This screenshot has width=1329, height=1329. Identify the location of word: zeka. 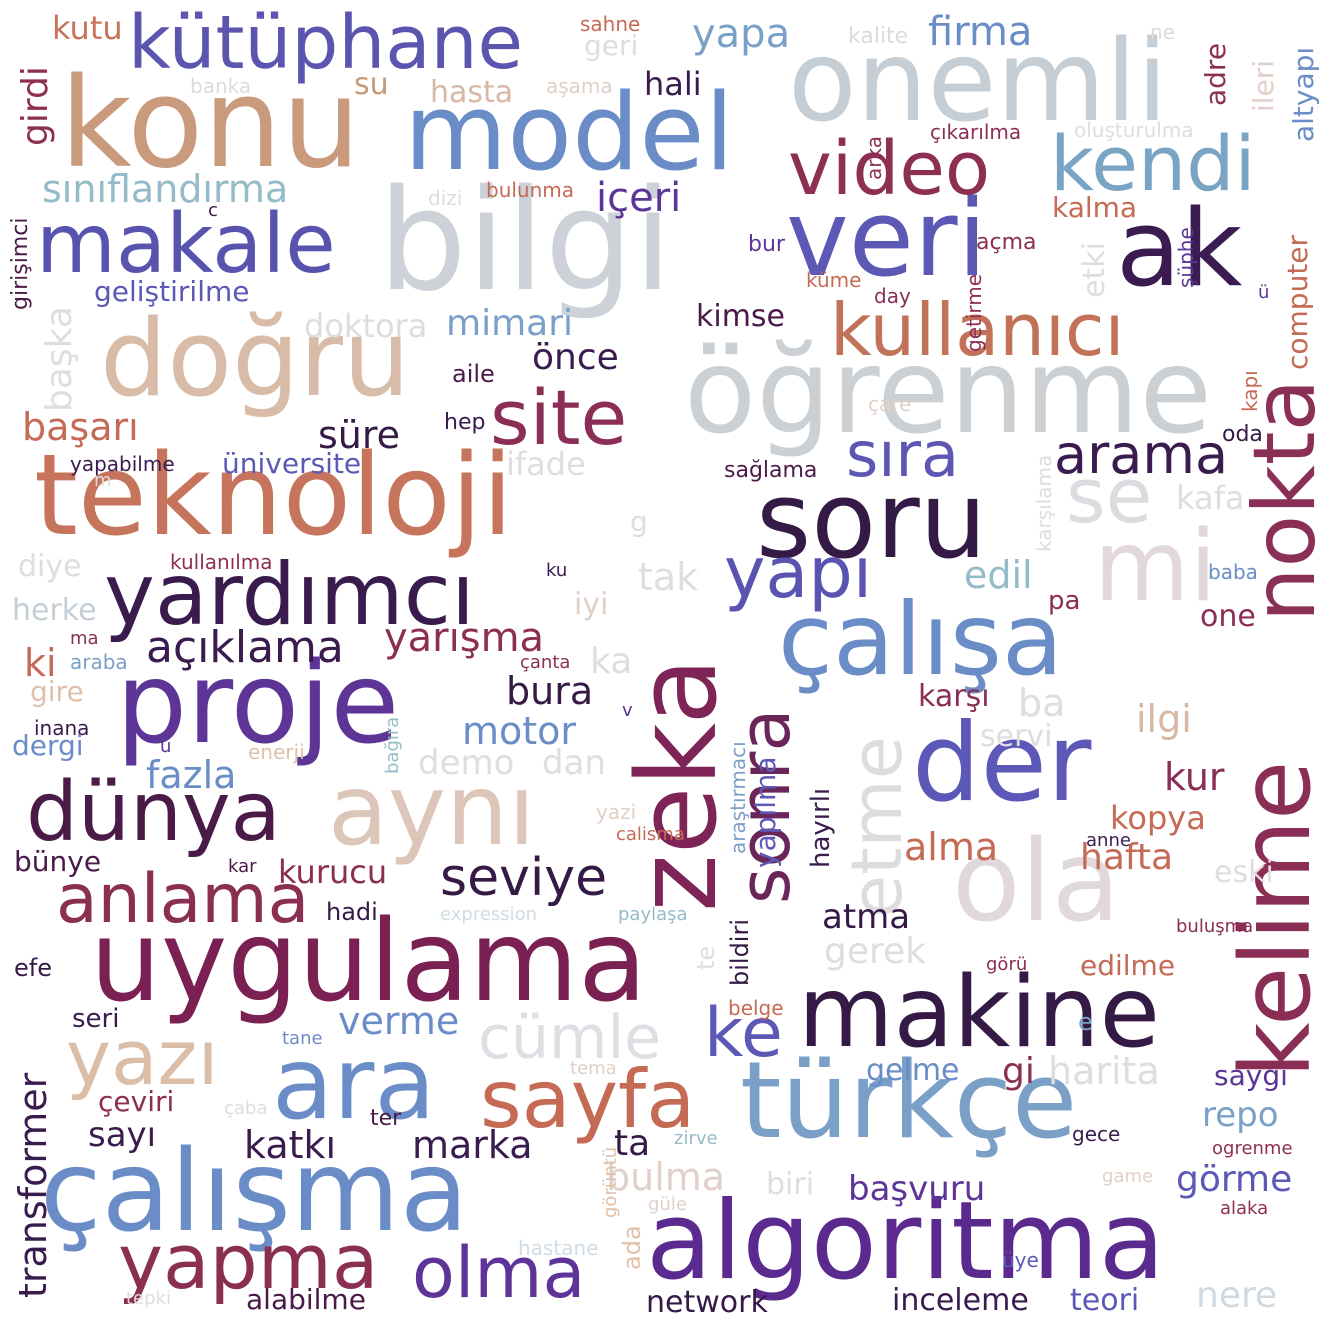
(677, 784).